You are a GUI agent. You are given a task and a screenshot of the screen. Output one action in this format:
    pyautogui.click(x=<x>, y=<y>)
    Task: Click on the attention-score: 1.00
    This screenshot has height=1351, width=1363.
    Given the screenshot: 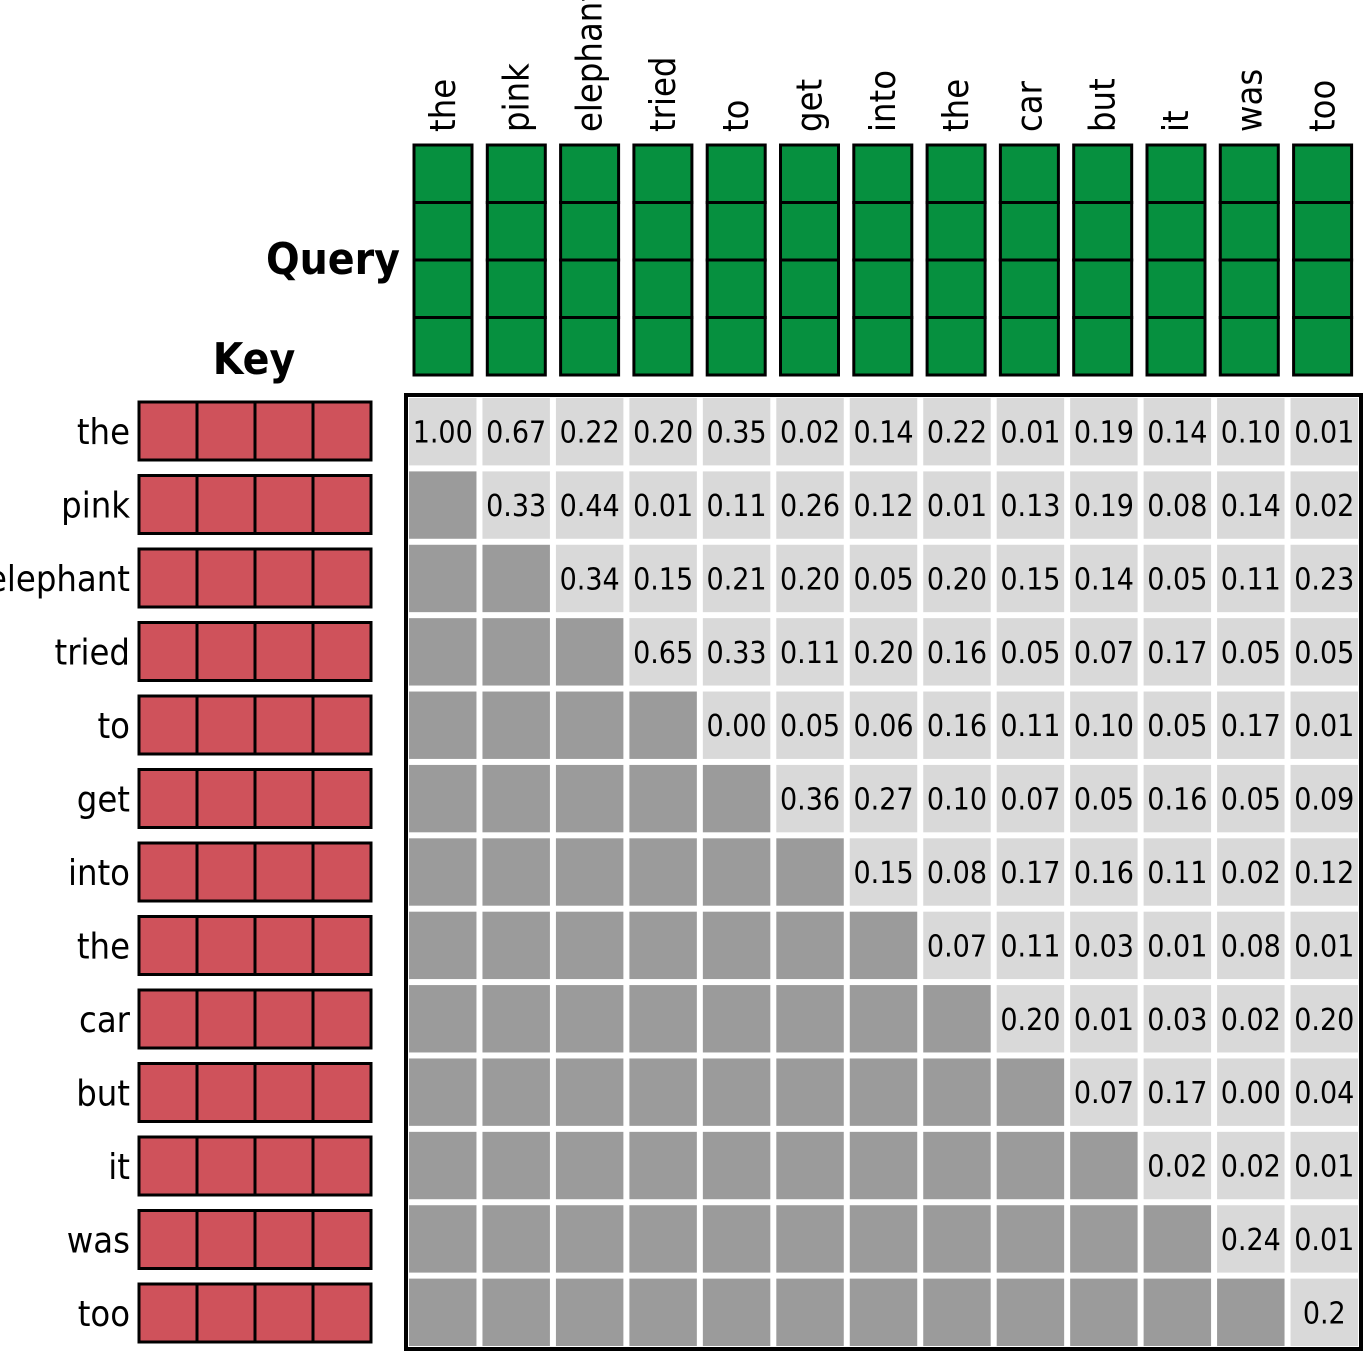 What is the action you would take?
    pyautogui.click(x=443, y=433)
    